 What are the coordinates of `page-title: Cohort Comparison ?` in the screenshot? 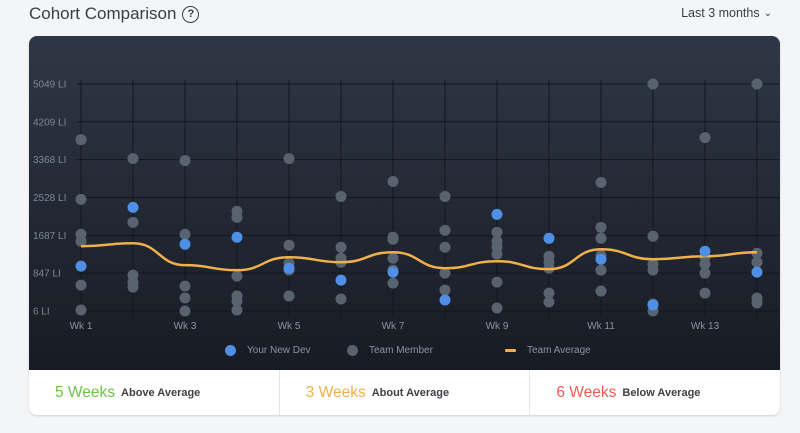 It's located at (114, 14).